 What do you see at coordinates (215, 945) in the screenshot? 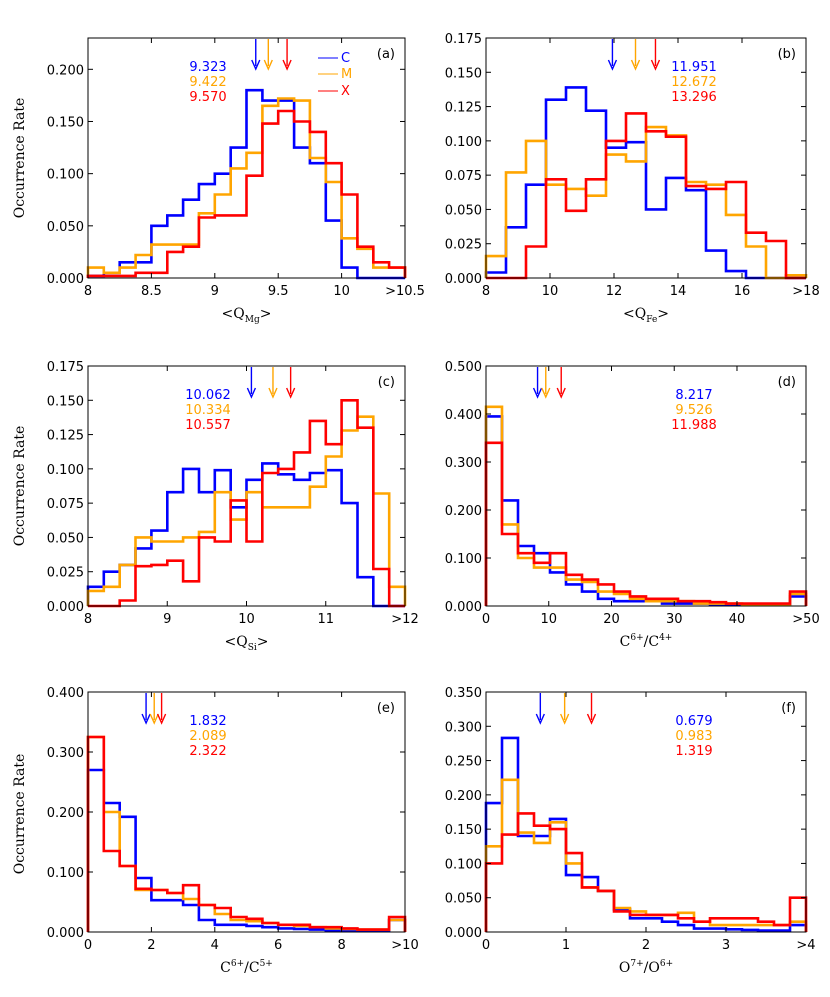
I see `x-tick-label: 4` at bounding box center [215, 945].